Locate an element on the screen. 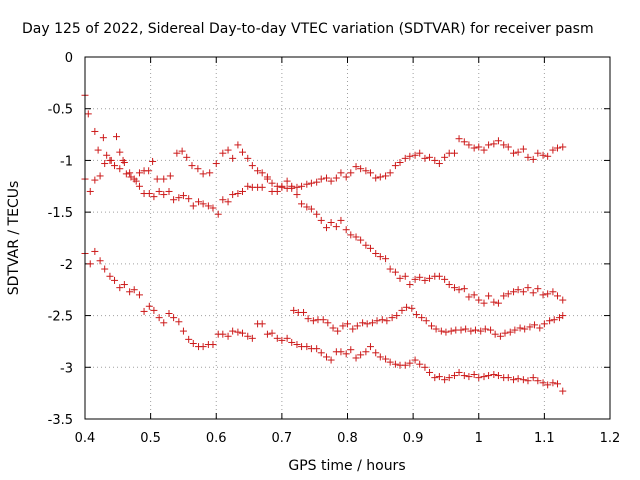 This screenshot has width=640, height=480. y-axis-label: SDTVAR / TECUs is located at coordinates (14, 238).